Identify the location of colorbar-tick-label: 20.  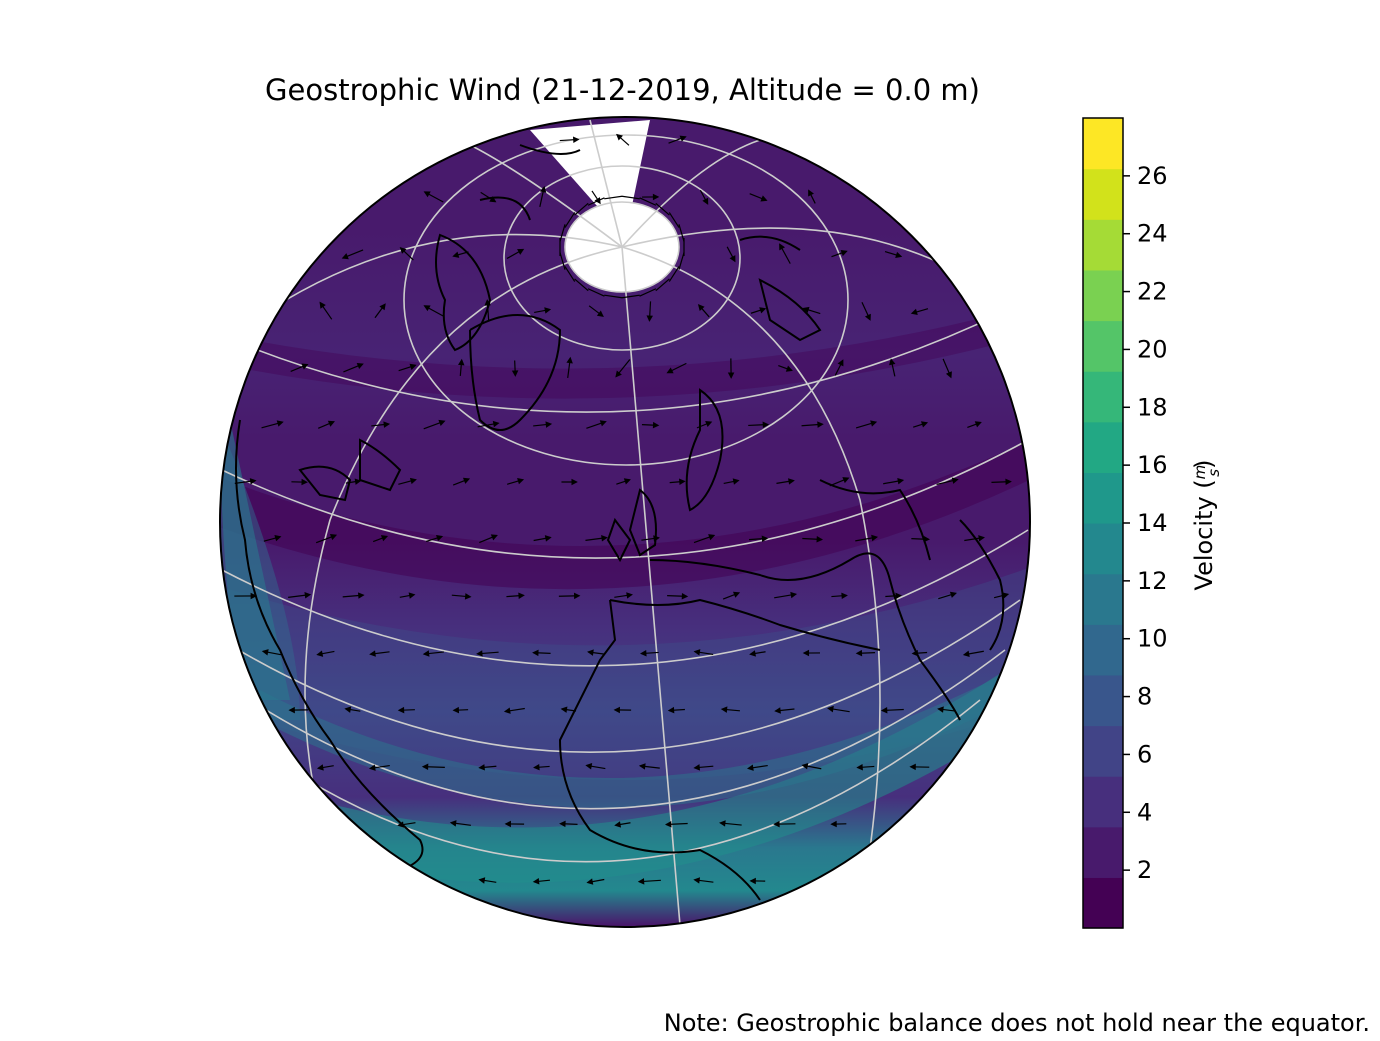
(1152, 349).